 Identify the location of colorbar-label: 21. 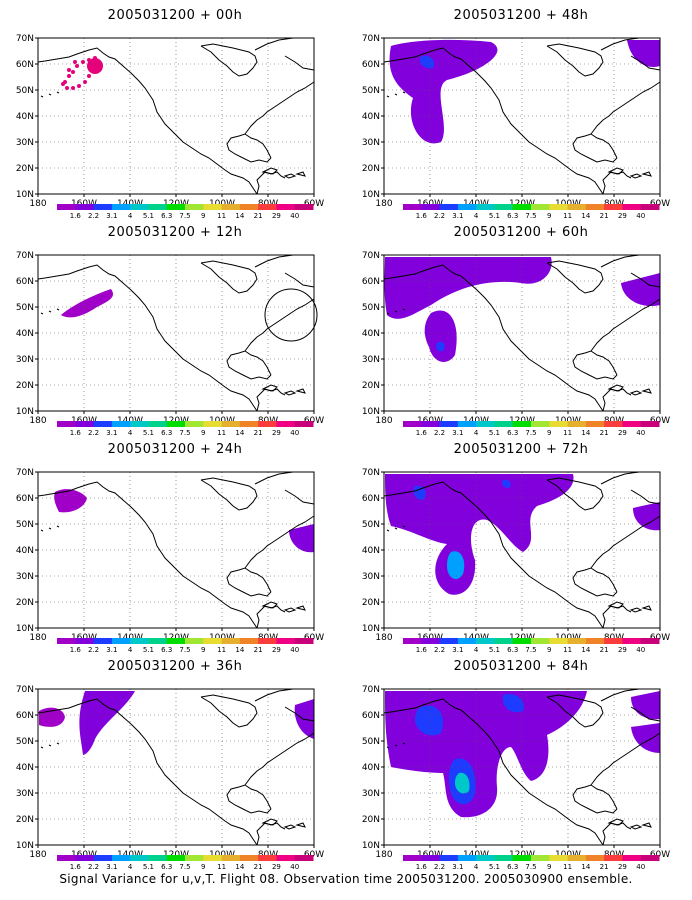
(258, 216).